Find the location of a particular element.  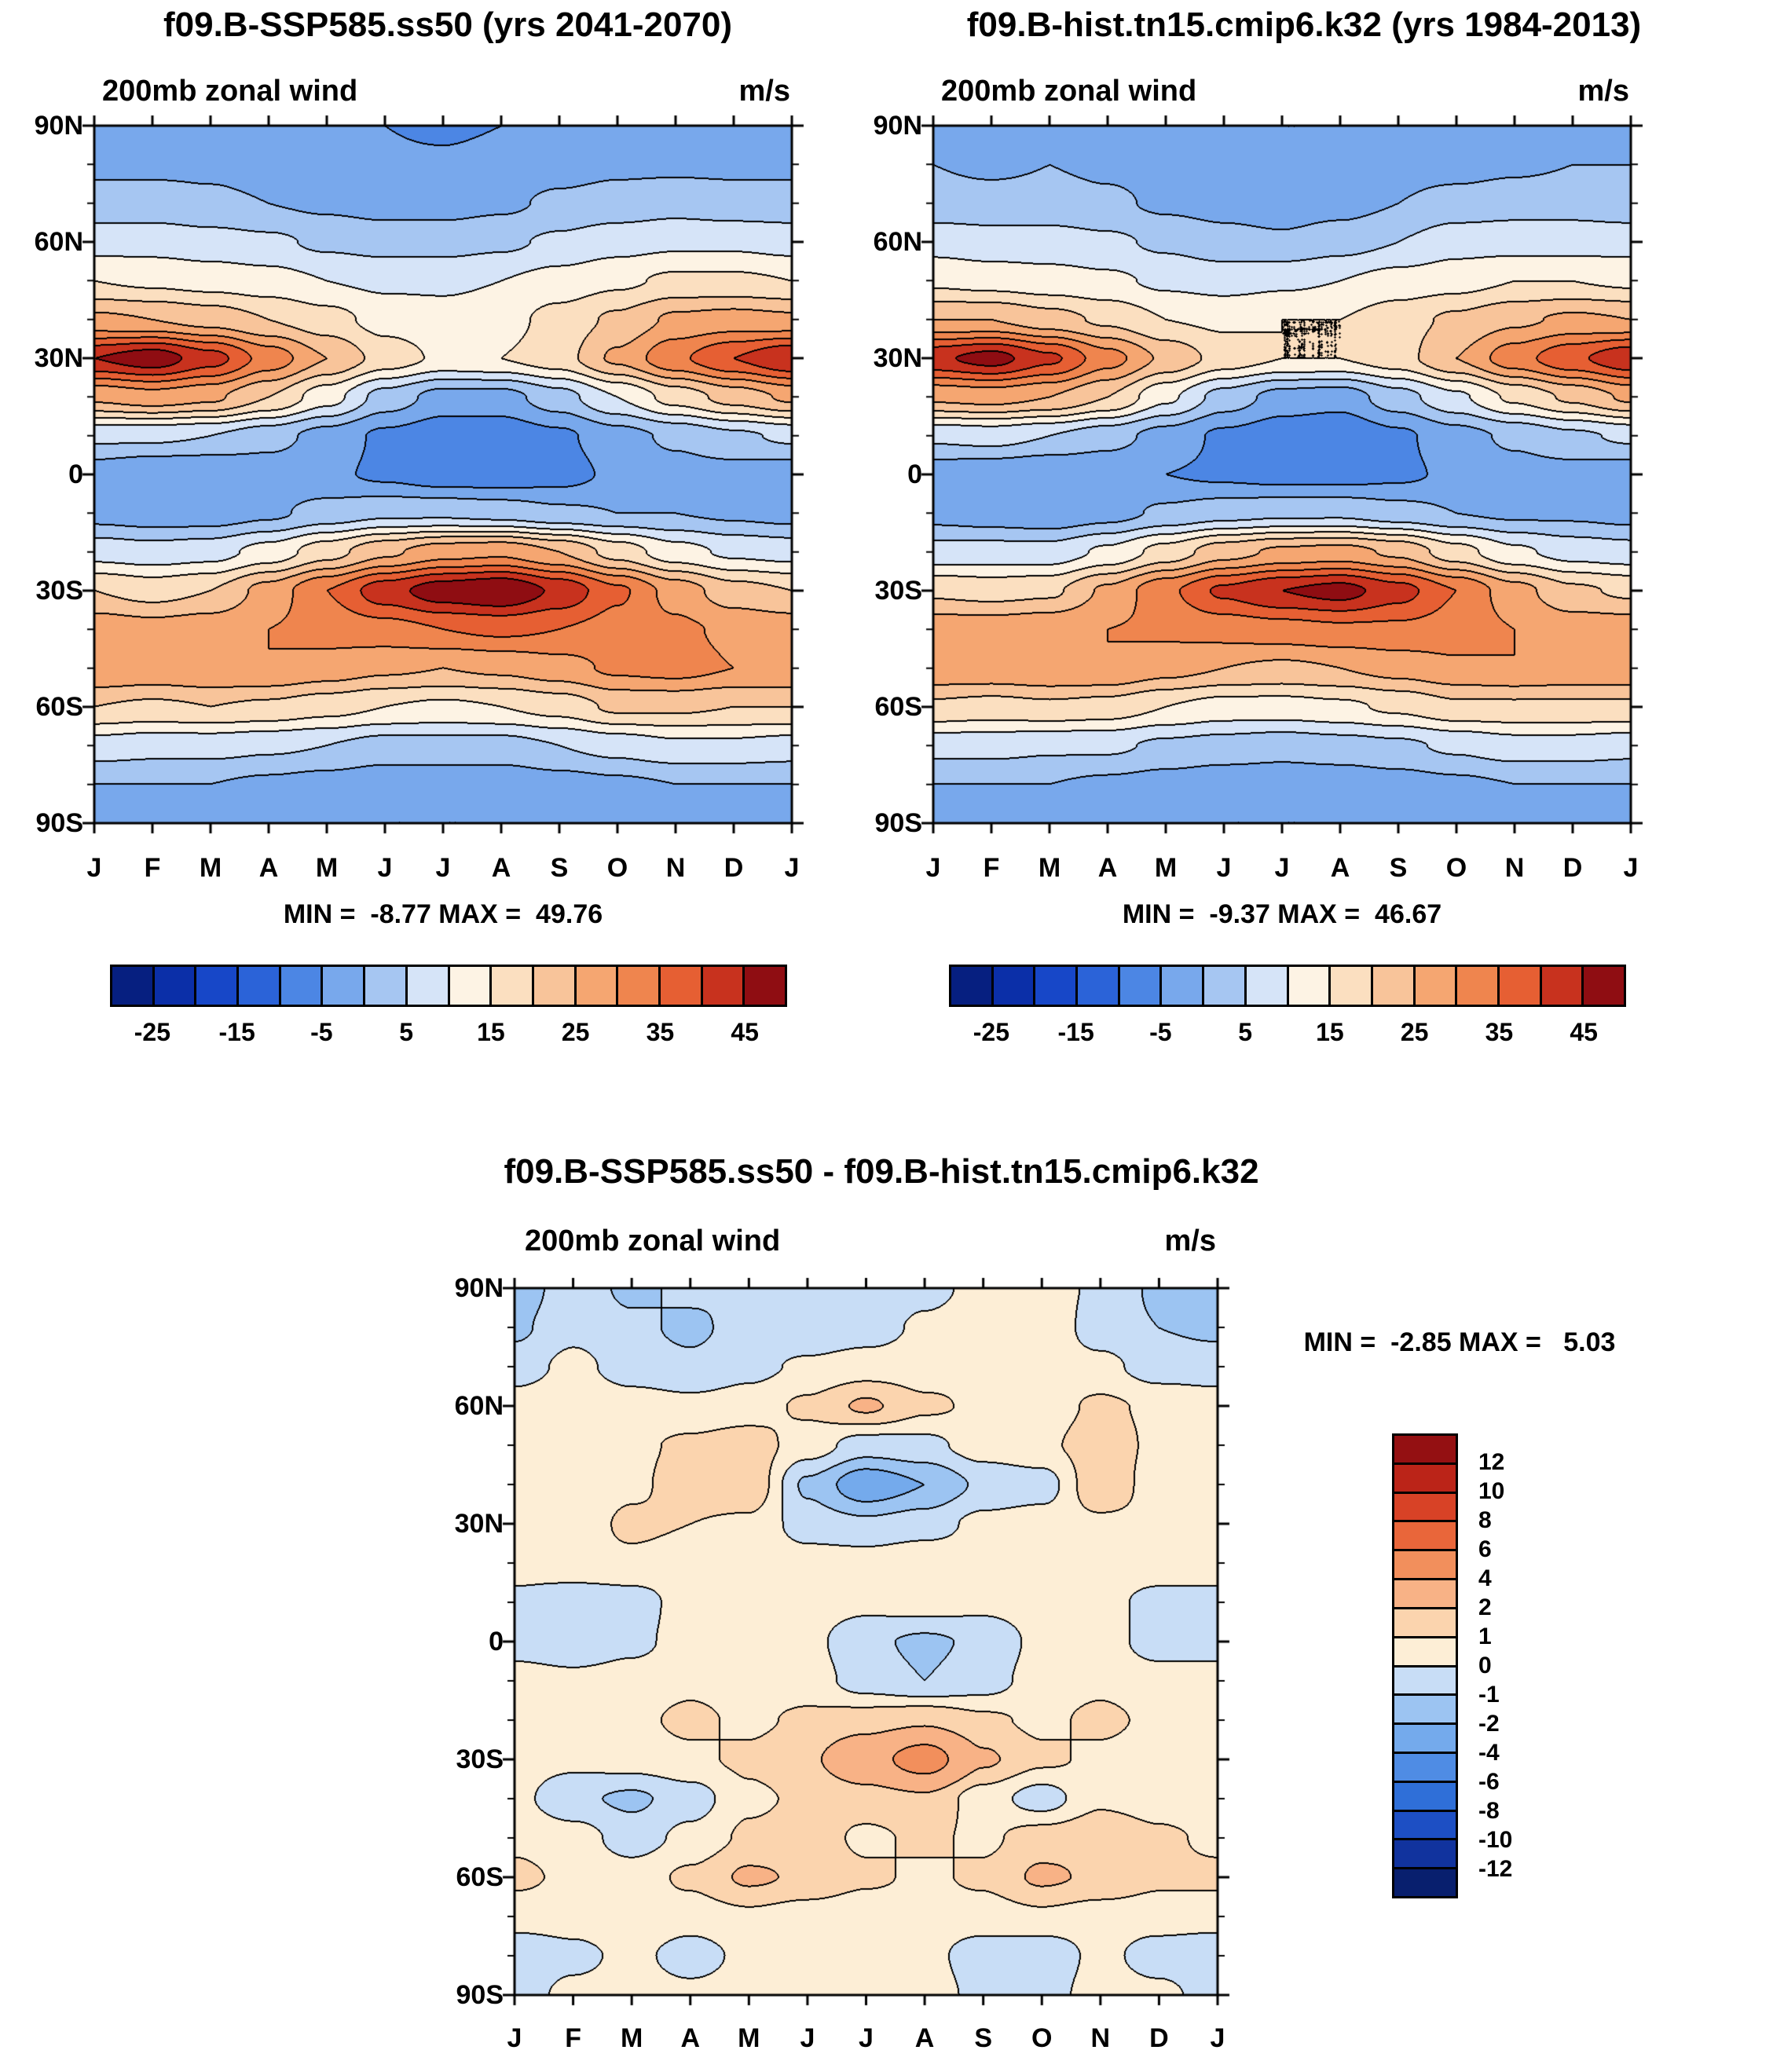

diff-contour-plot is located at coordinates (866, 1641).